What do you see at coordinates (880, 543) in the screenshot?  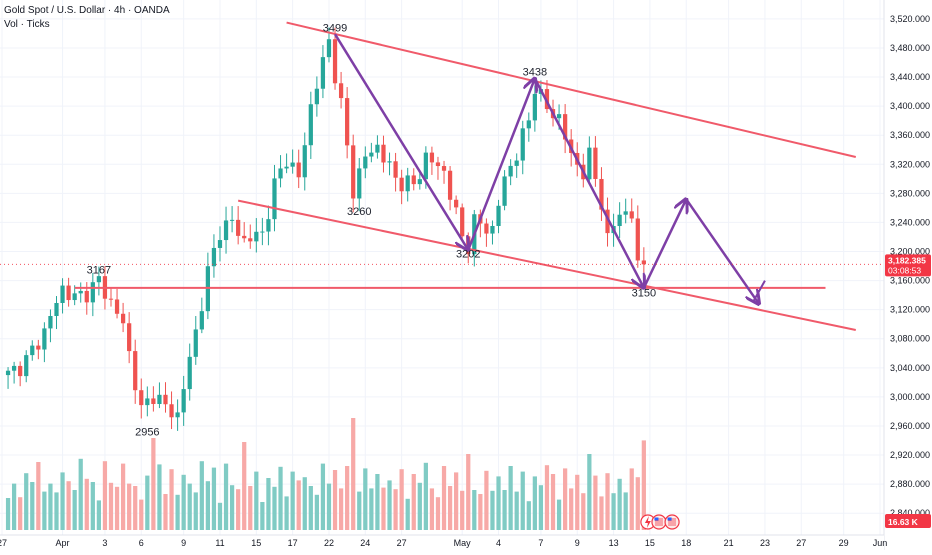 I see `time-tick-label: Jun` at bounding box center [880, 543].